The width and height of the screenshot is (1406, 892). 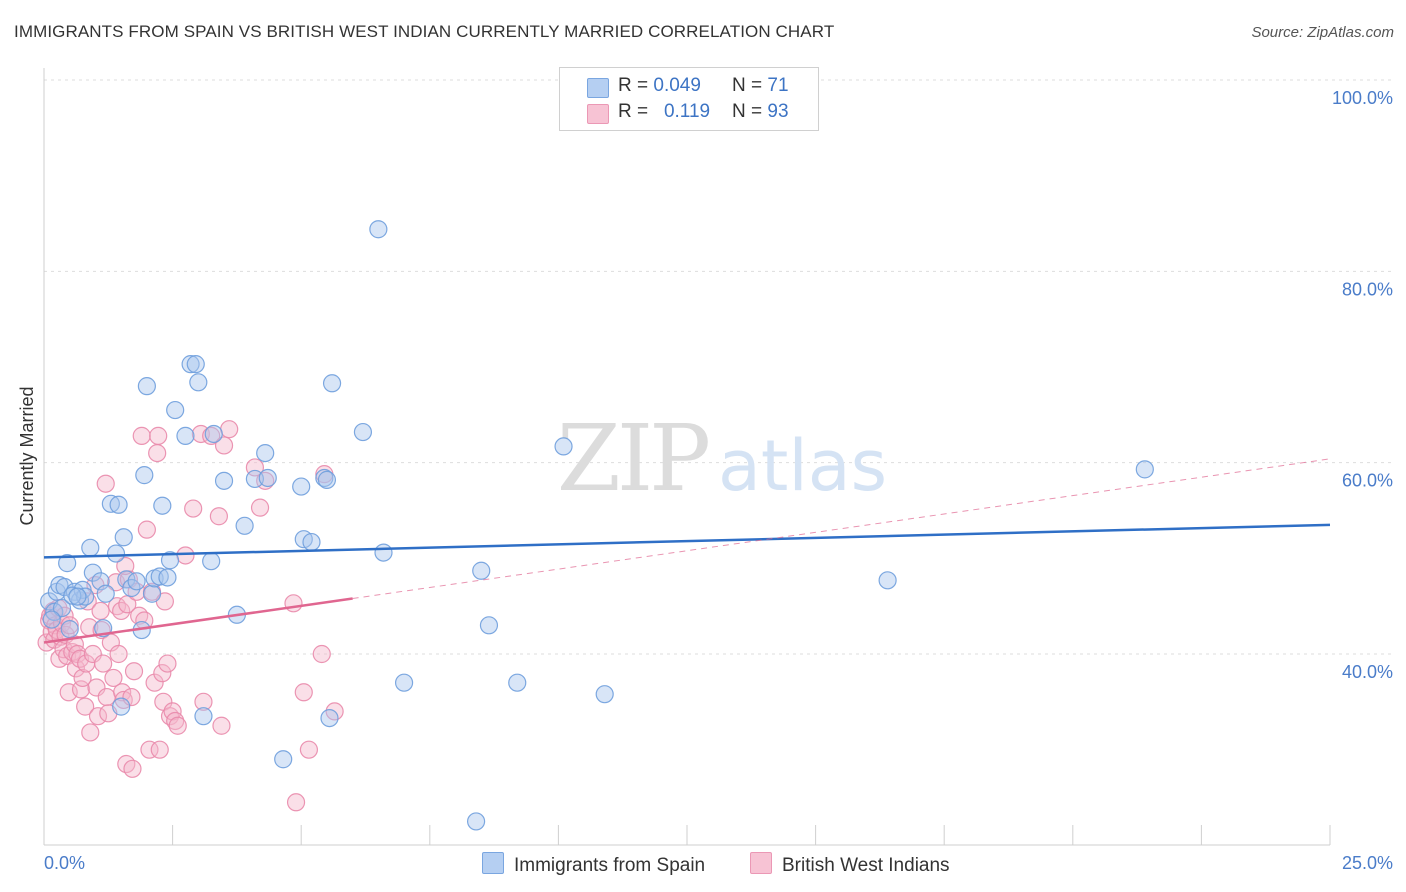 I want to click on series-british-west-indians, so click(x=190, y=616).